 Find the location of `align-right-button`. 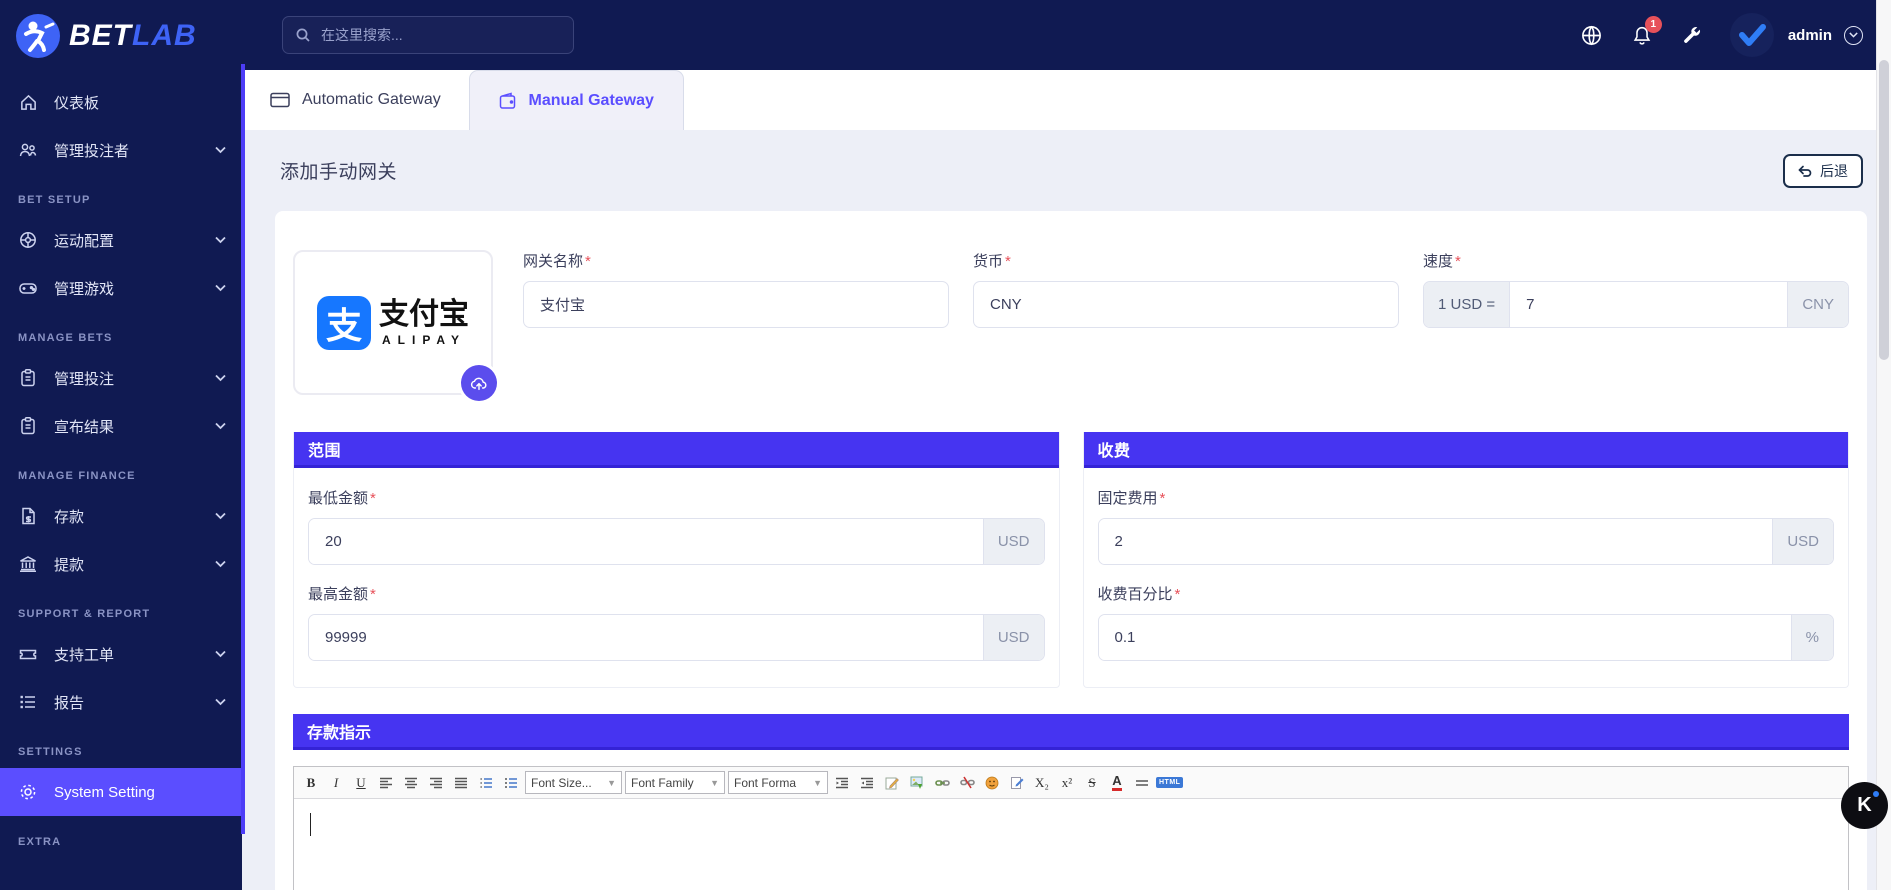

align-right-button is located at coordinates (436, 783).